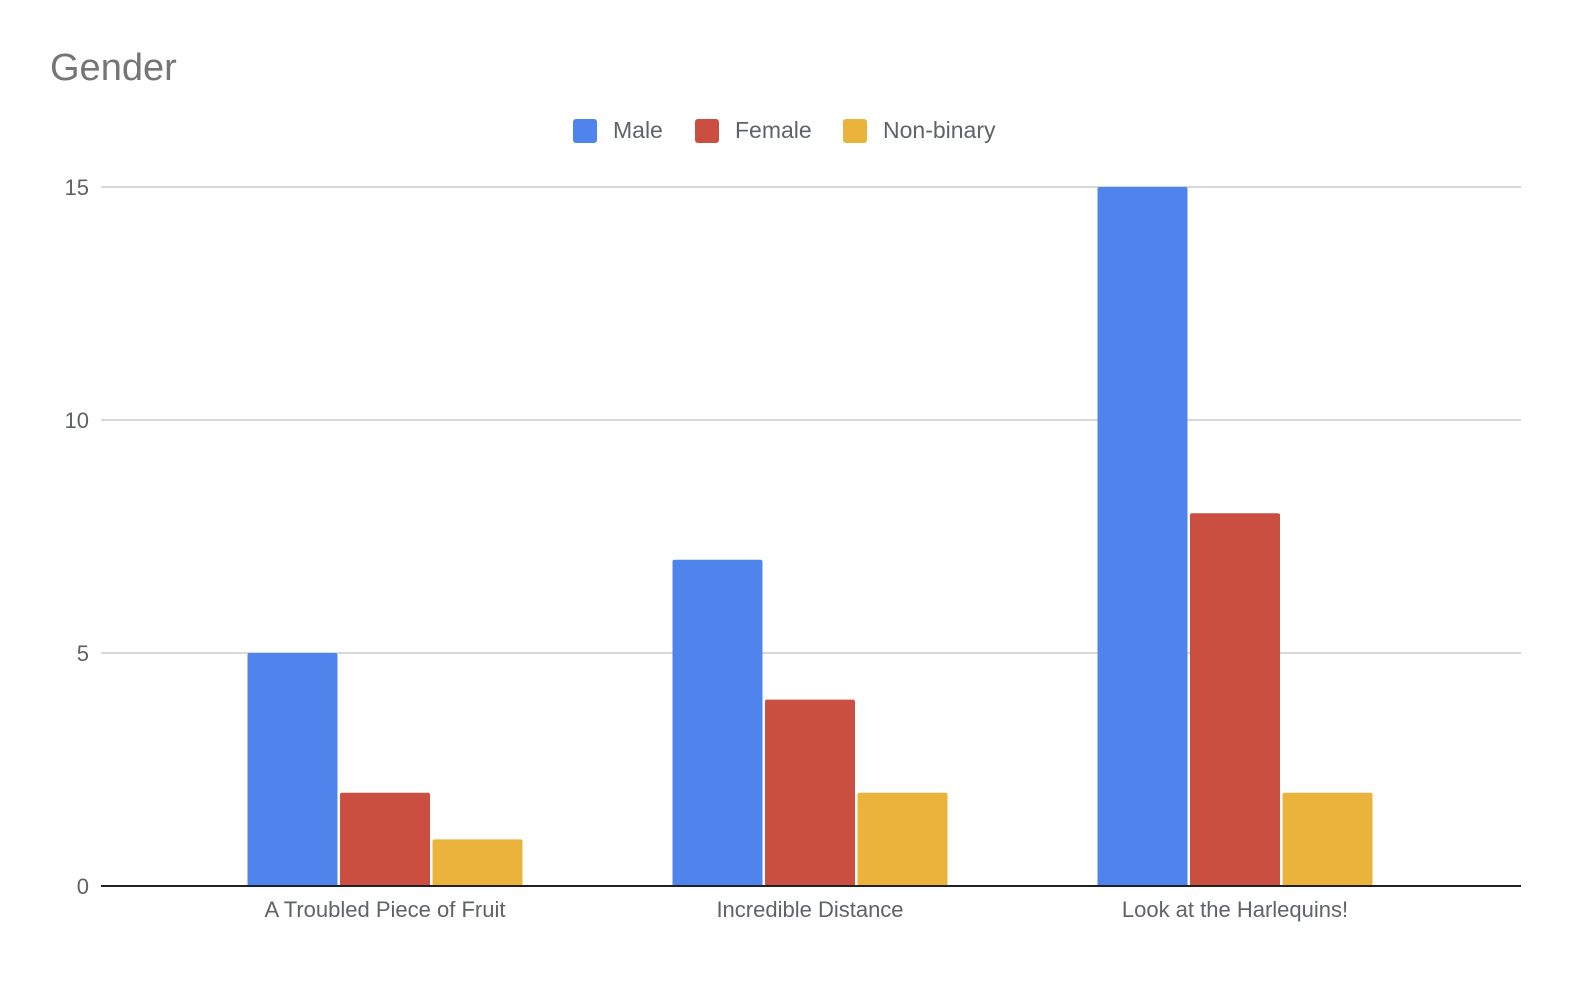 The image size is (1595, 987). What do you see at coordinates (77, 187) in the screenshot?
I see `y-tick-label: 15` at bounding box center [77, 187].